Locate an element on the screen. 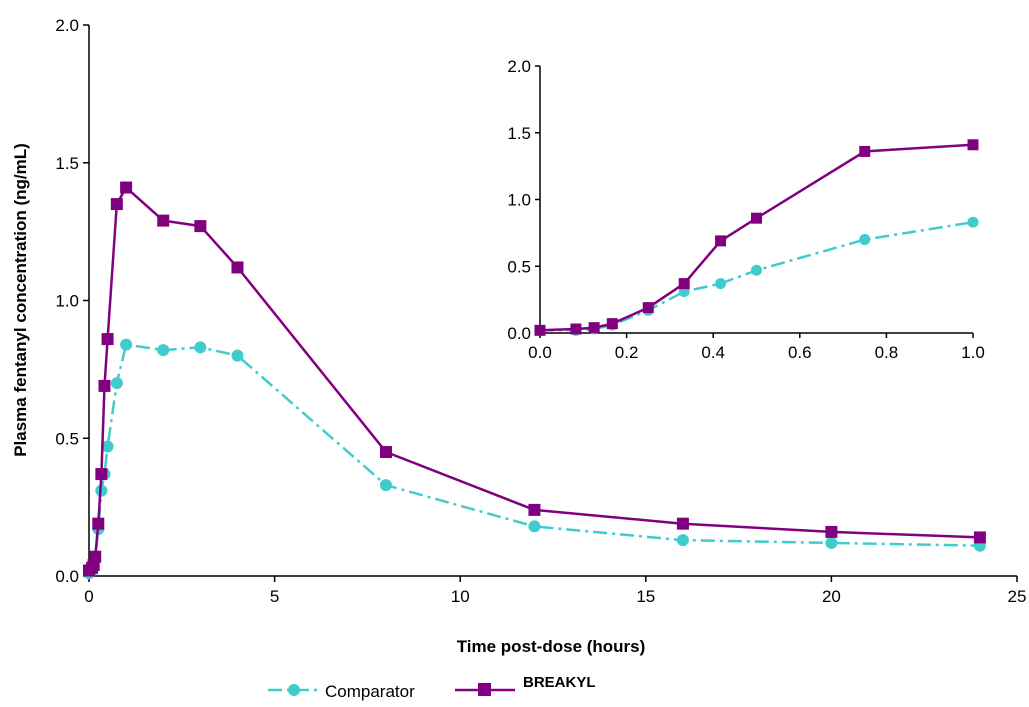  main-y-tick-label: 2.0 is located at coordinates (67, 25).